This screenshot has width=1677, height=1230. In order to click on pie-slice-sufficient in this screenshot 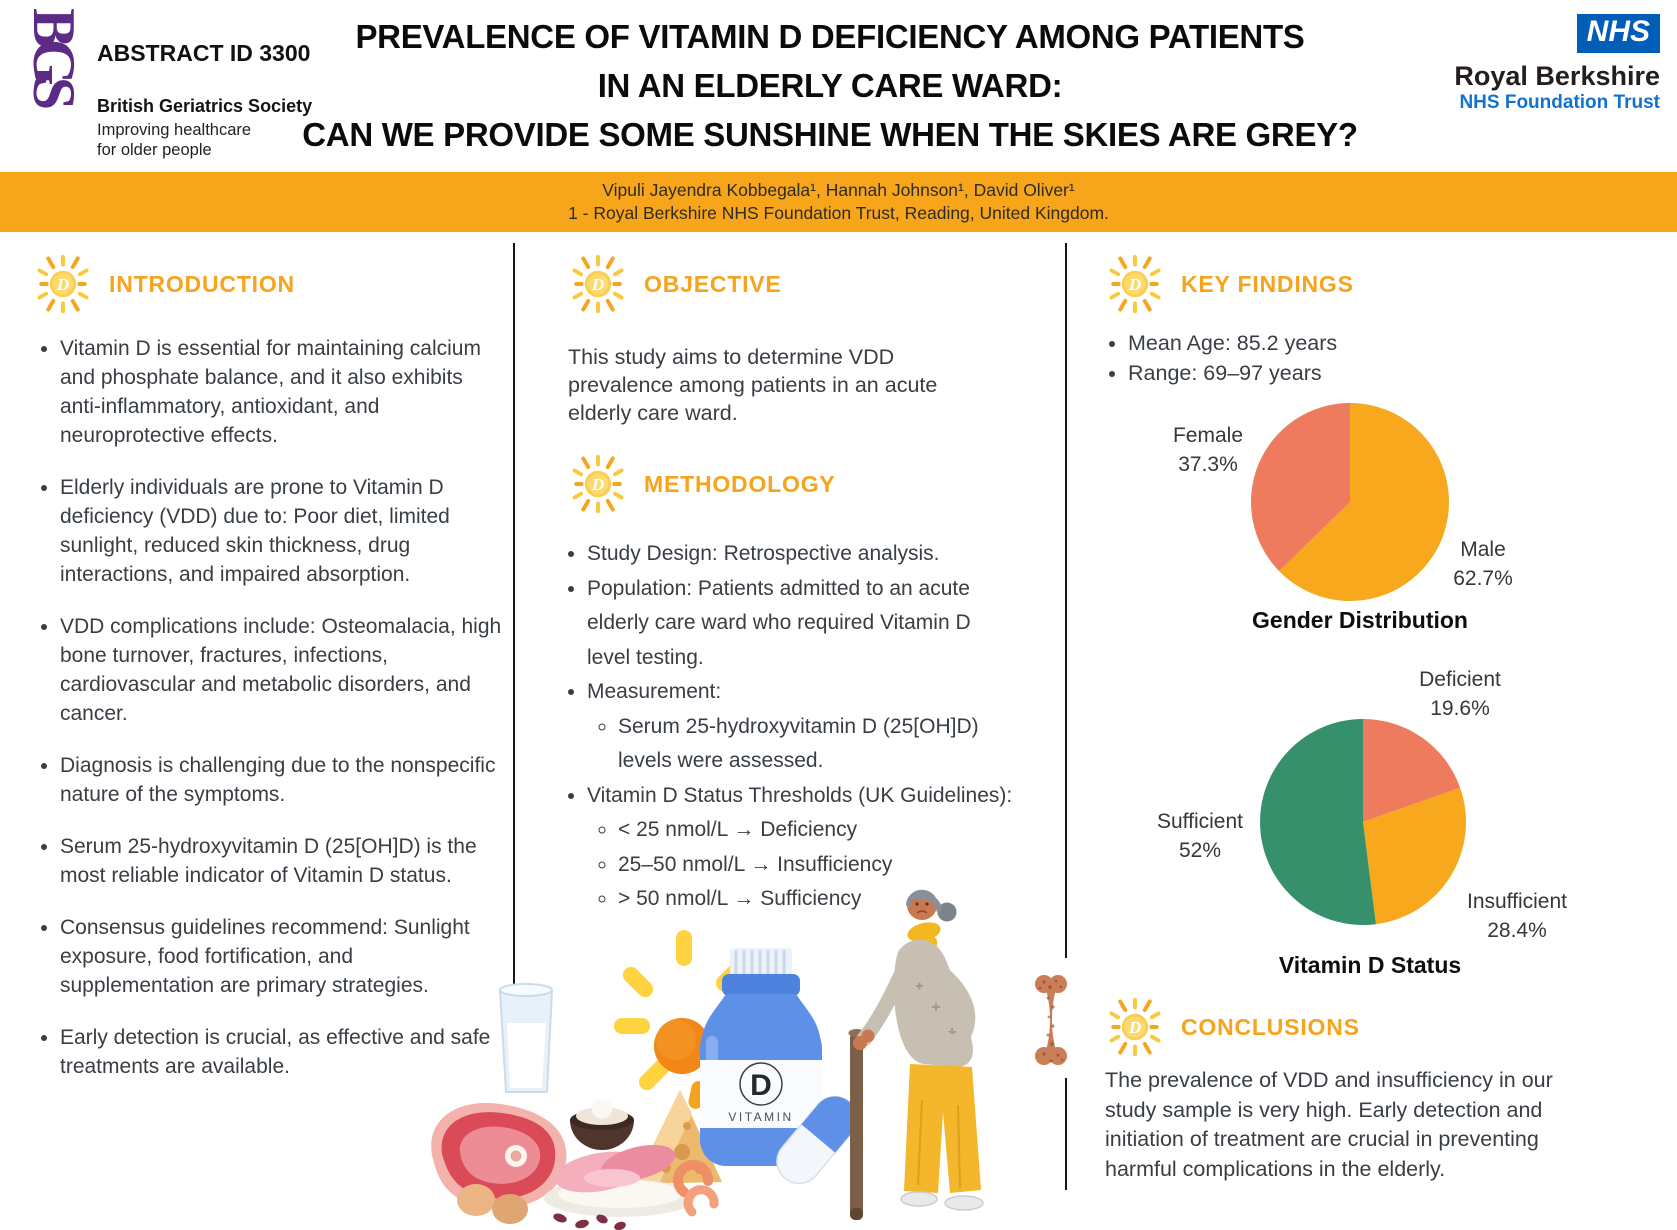, I will do `click(1318, 822)`.